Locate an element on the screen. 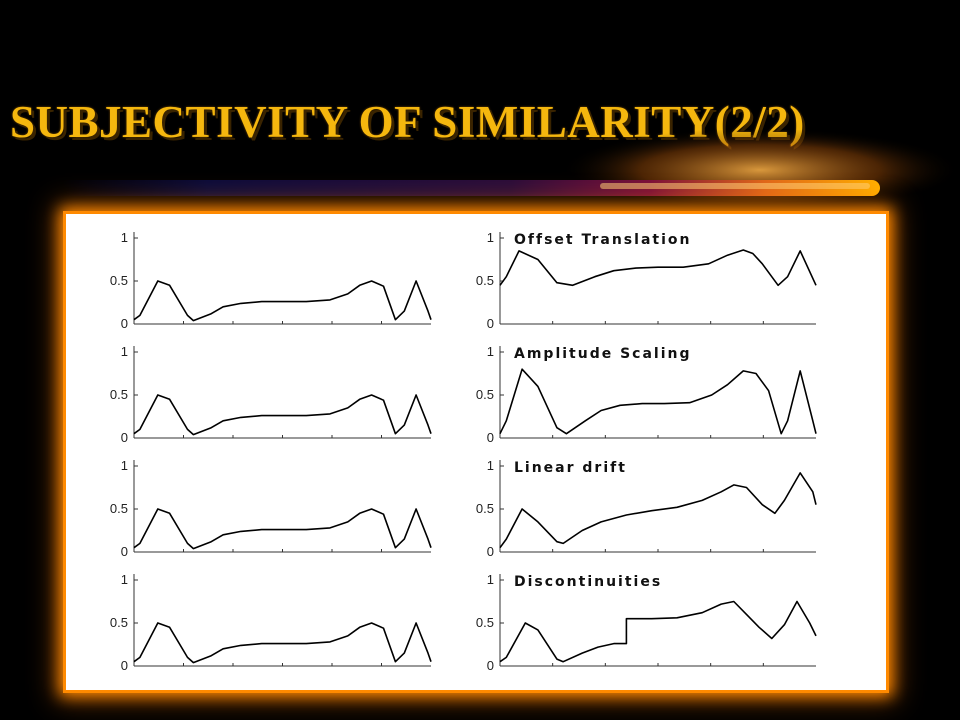 The width and height of the screenshot is (960, 720). subplot-right-2: 0 0.5 1 Amplitude Scaling is located at coordinates (646, 394).